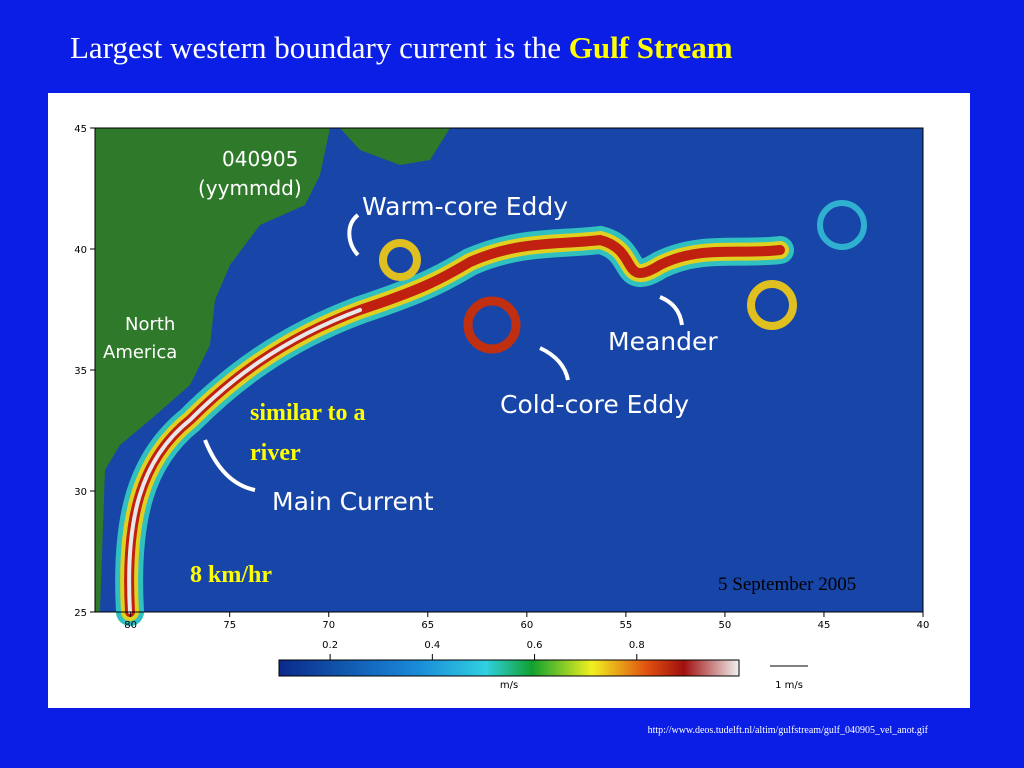 The image size is (1024, 768). Describe the element at coordinates (80, 250) in the screenshot. I see `lat-tick-label: 40` at that location.